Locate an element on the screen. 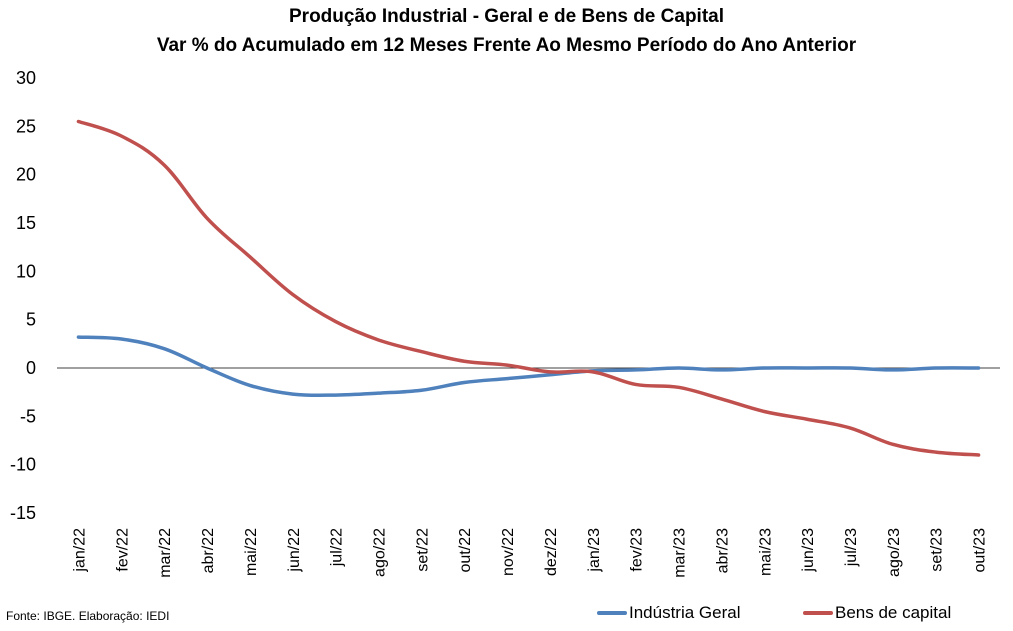  legend-label-bens-de-capital: Bens de capital is located at coordinates (893, 612).